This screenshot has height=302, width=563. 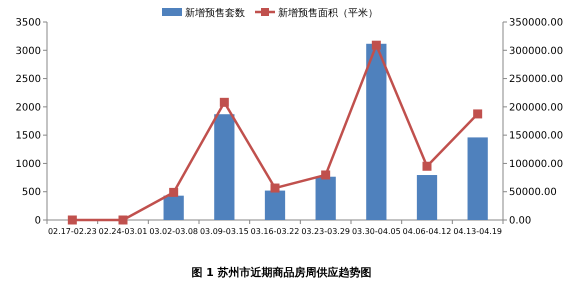 What do you see at coordinates (37, 221) in the screenshot?
I see `y-tick-label: 0` at bounding box center [37, 221].